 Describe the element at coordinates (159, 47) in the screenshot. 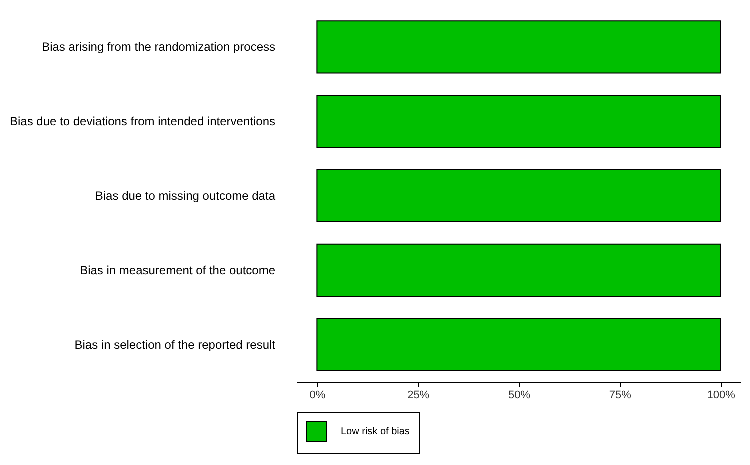

I see `y-tick-label: Bias arising from the randomization process` at that location.